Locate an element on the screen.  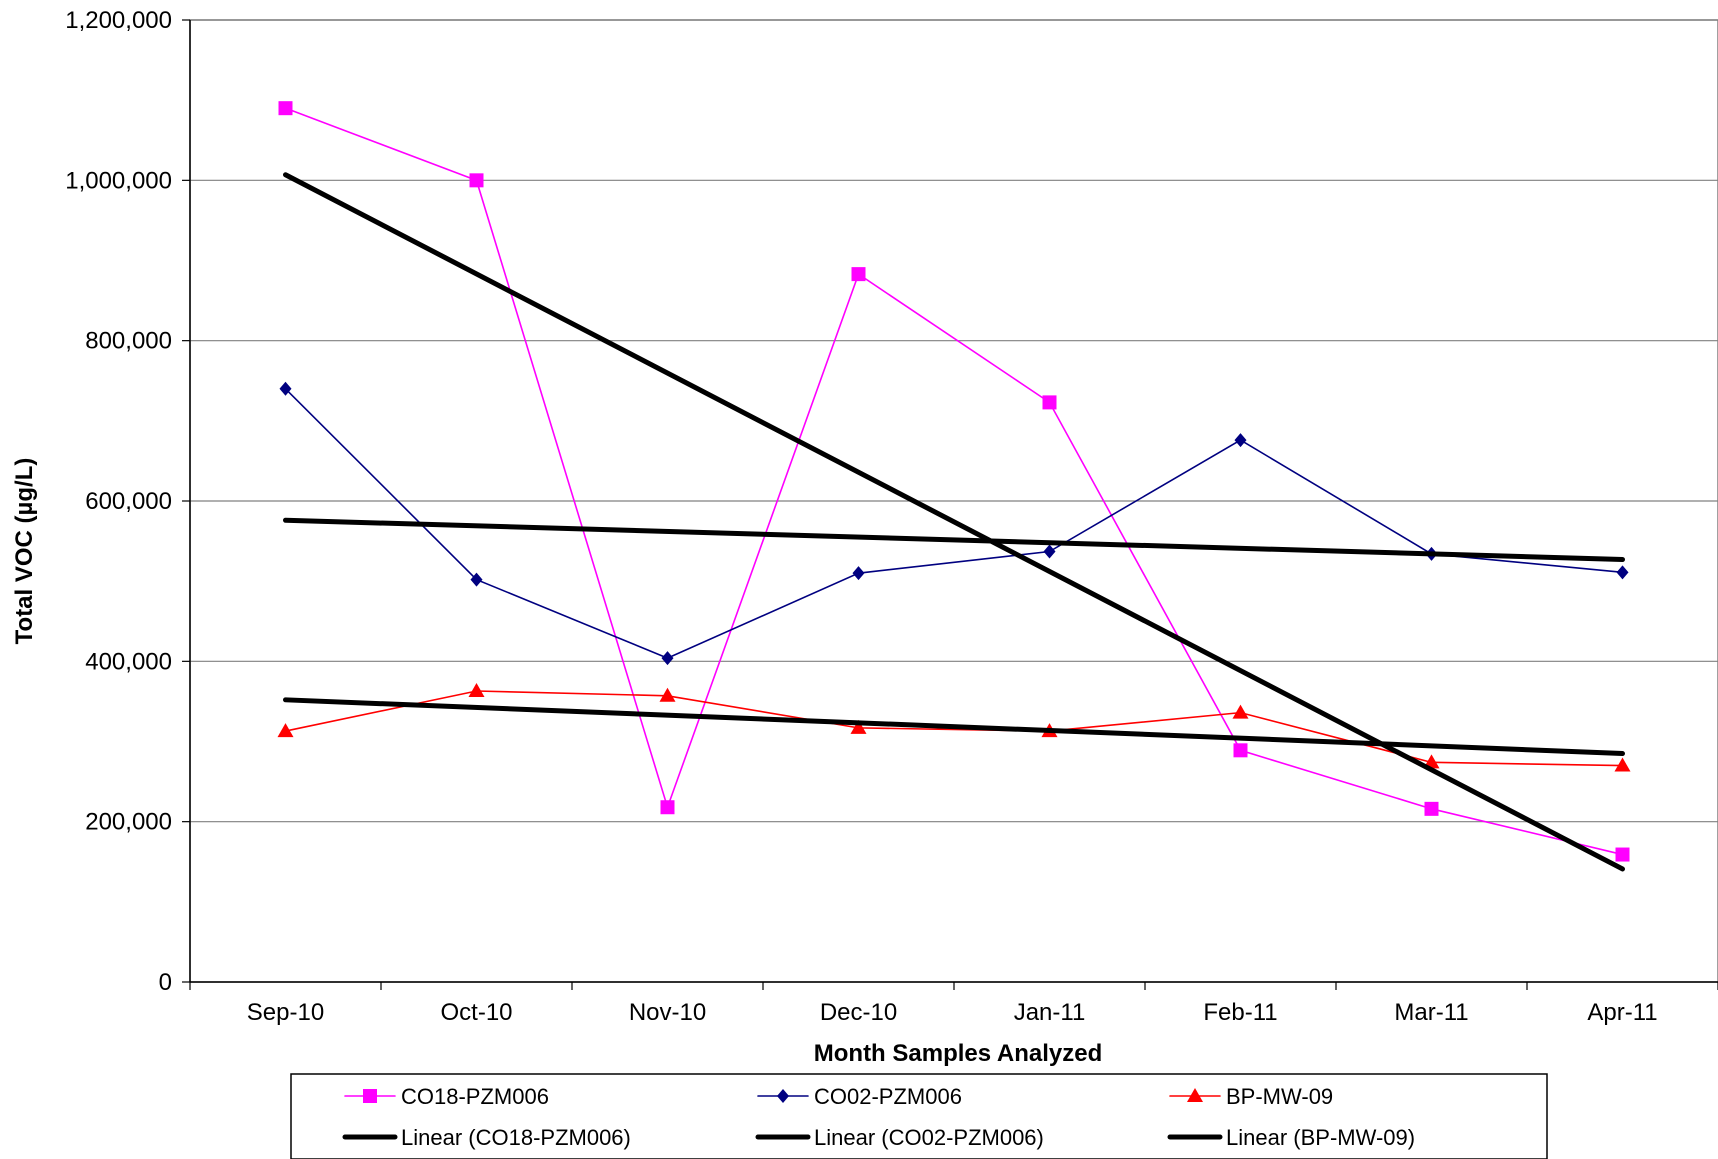
x-axis-title: Month Samples Analyzed is located at coordinates (958, 1053).